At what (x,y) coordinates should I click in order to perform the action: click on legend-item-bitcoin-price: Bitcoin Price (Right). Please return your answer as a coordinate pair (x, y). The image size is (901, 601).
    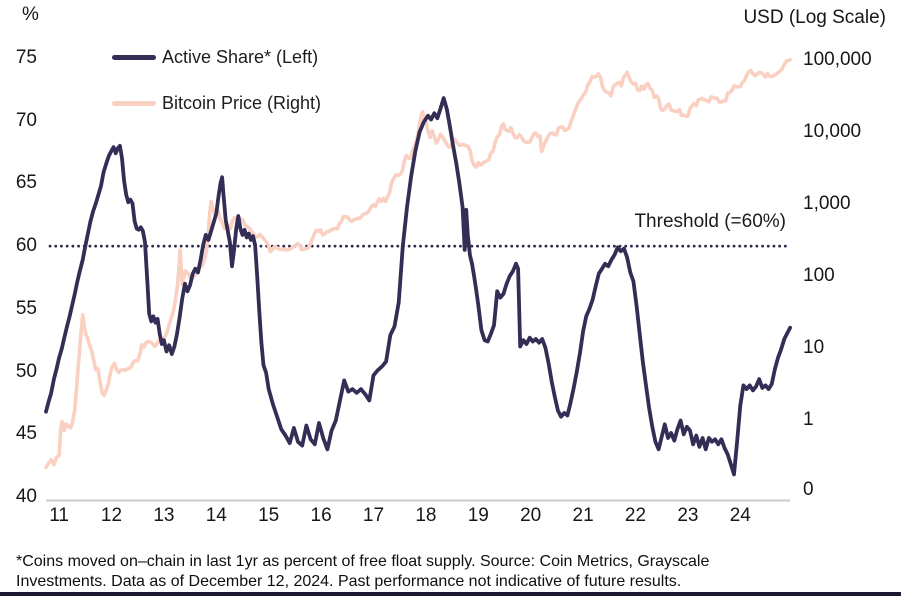
    Looking at the image, I should click on (216, 103).